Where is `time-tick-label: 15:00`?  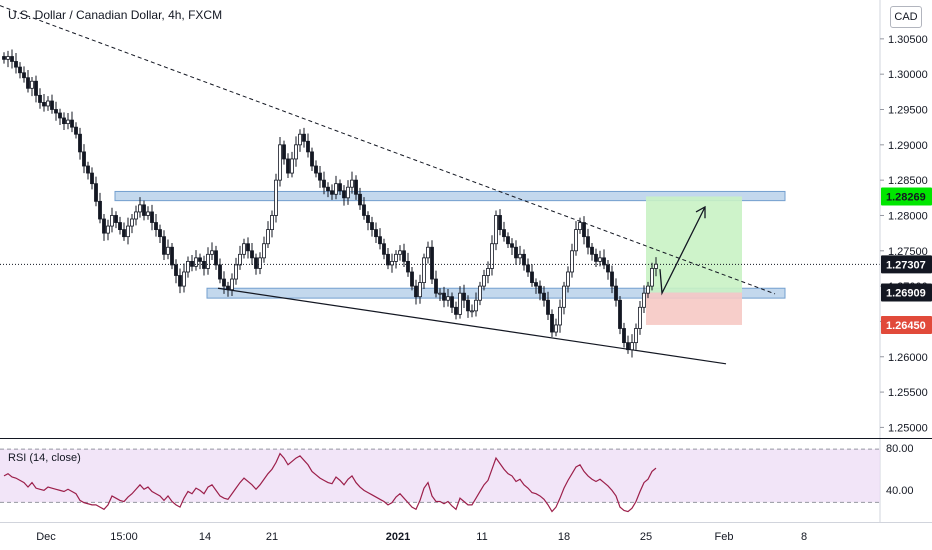
time-tick-label: 15:00 is located at coordinates (124, 537).